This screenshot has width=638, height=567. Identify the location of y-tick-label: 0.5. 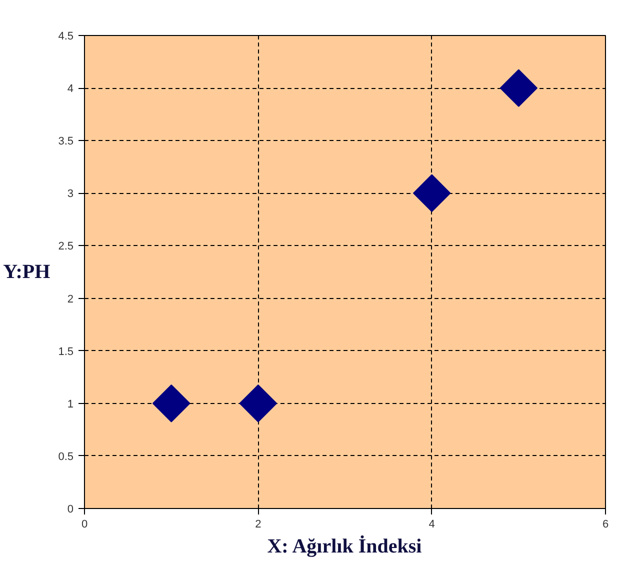
(66, 456).